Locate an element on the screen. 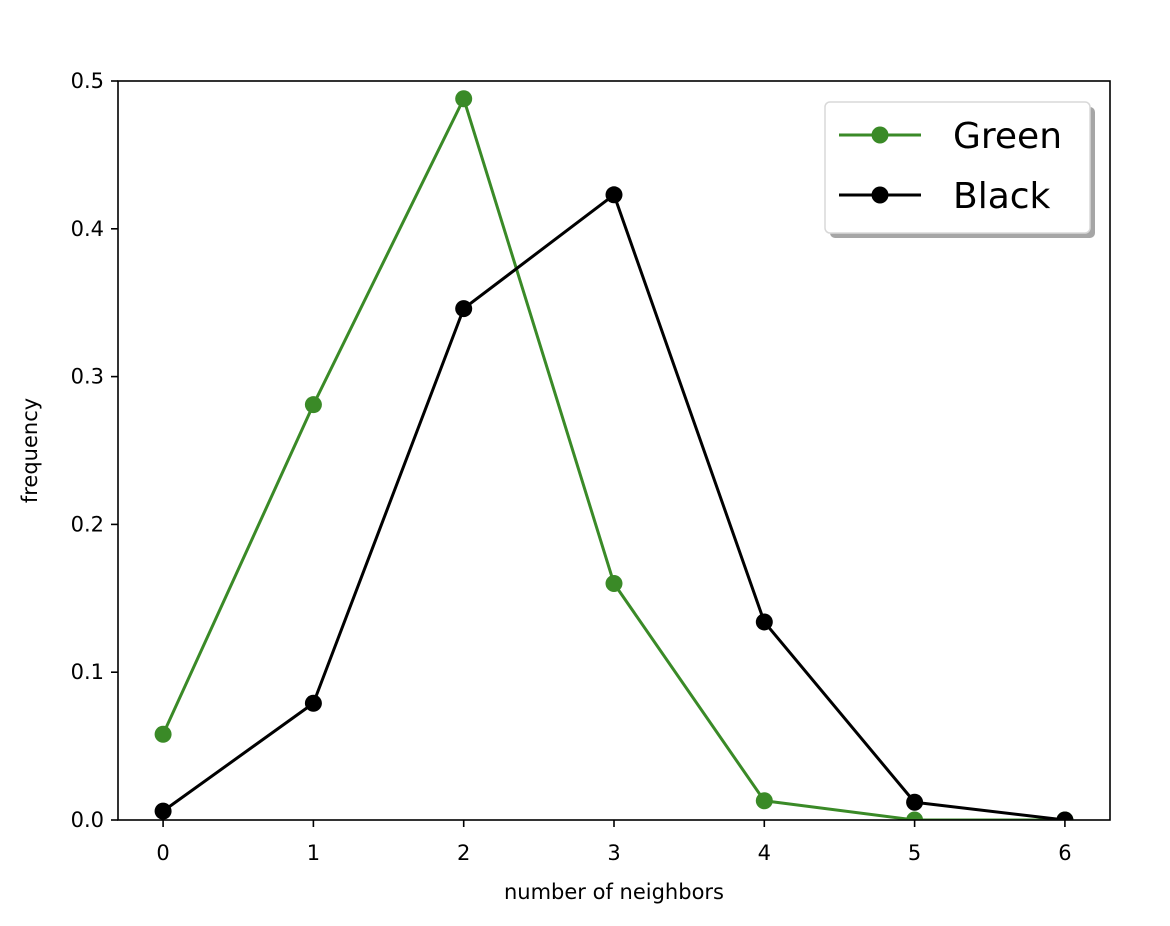  legend-item-green: Green is located at coordinates (950, 136).